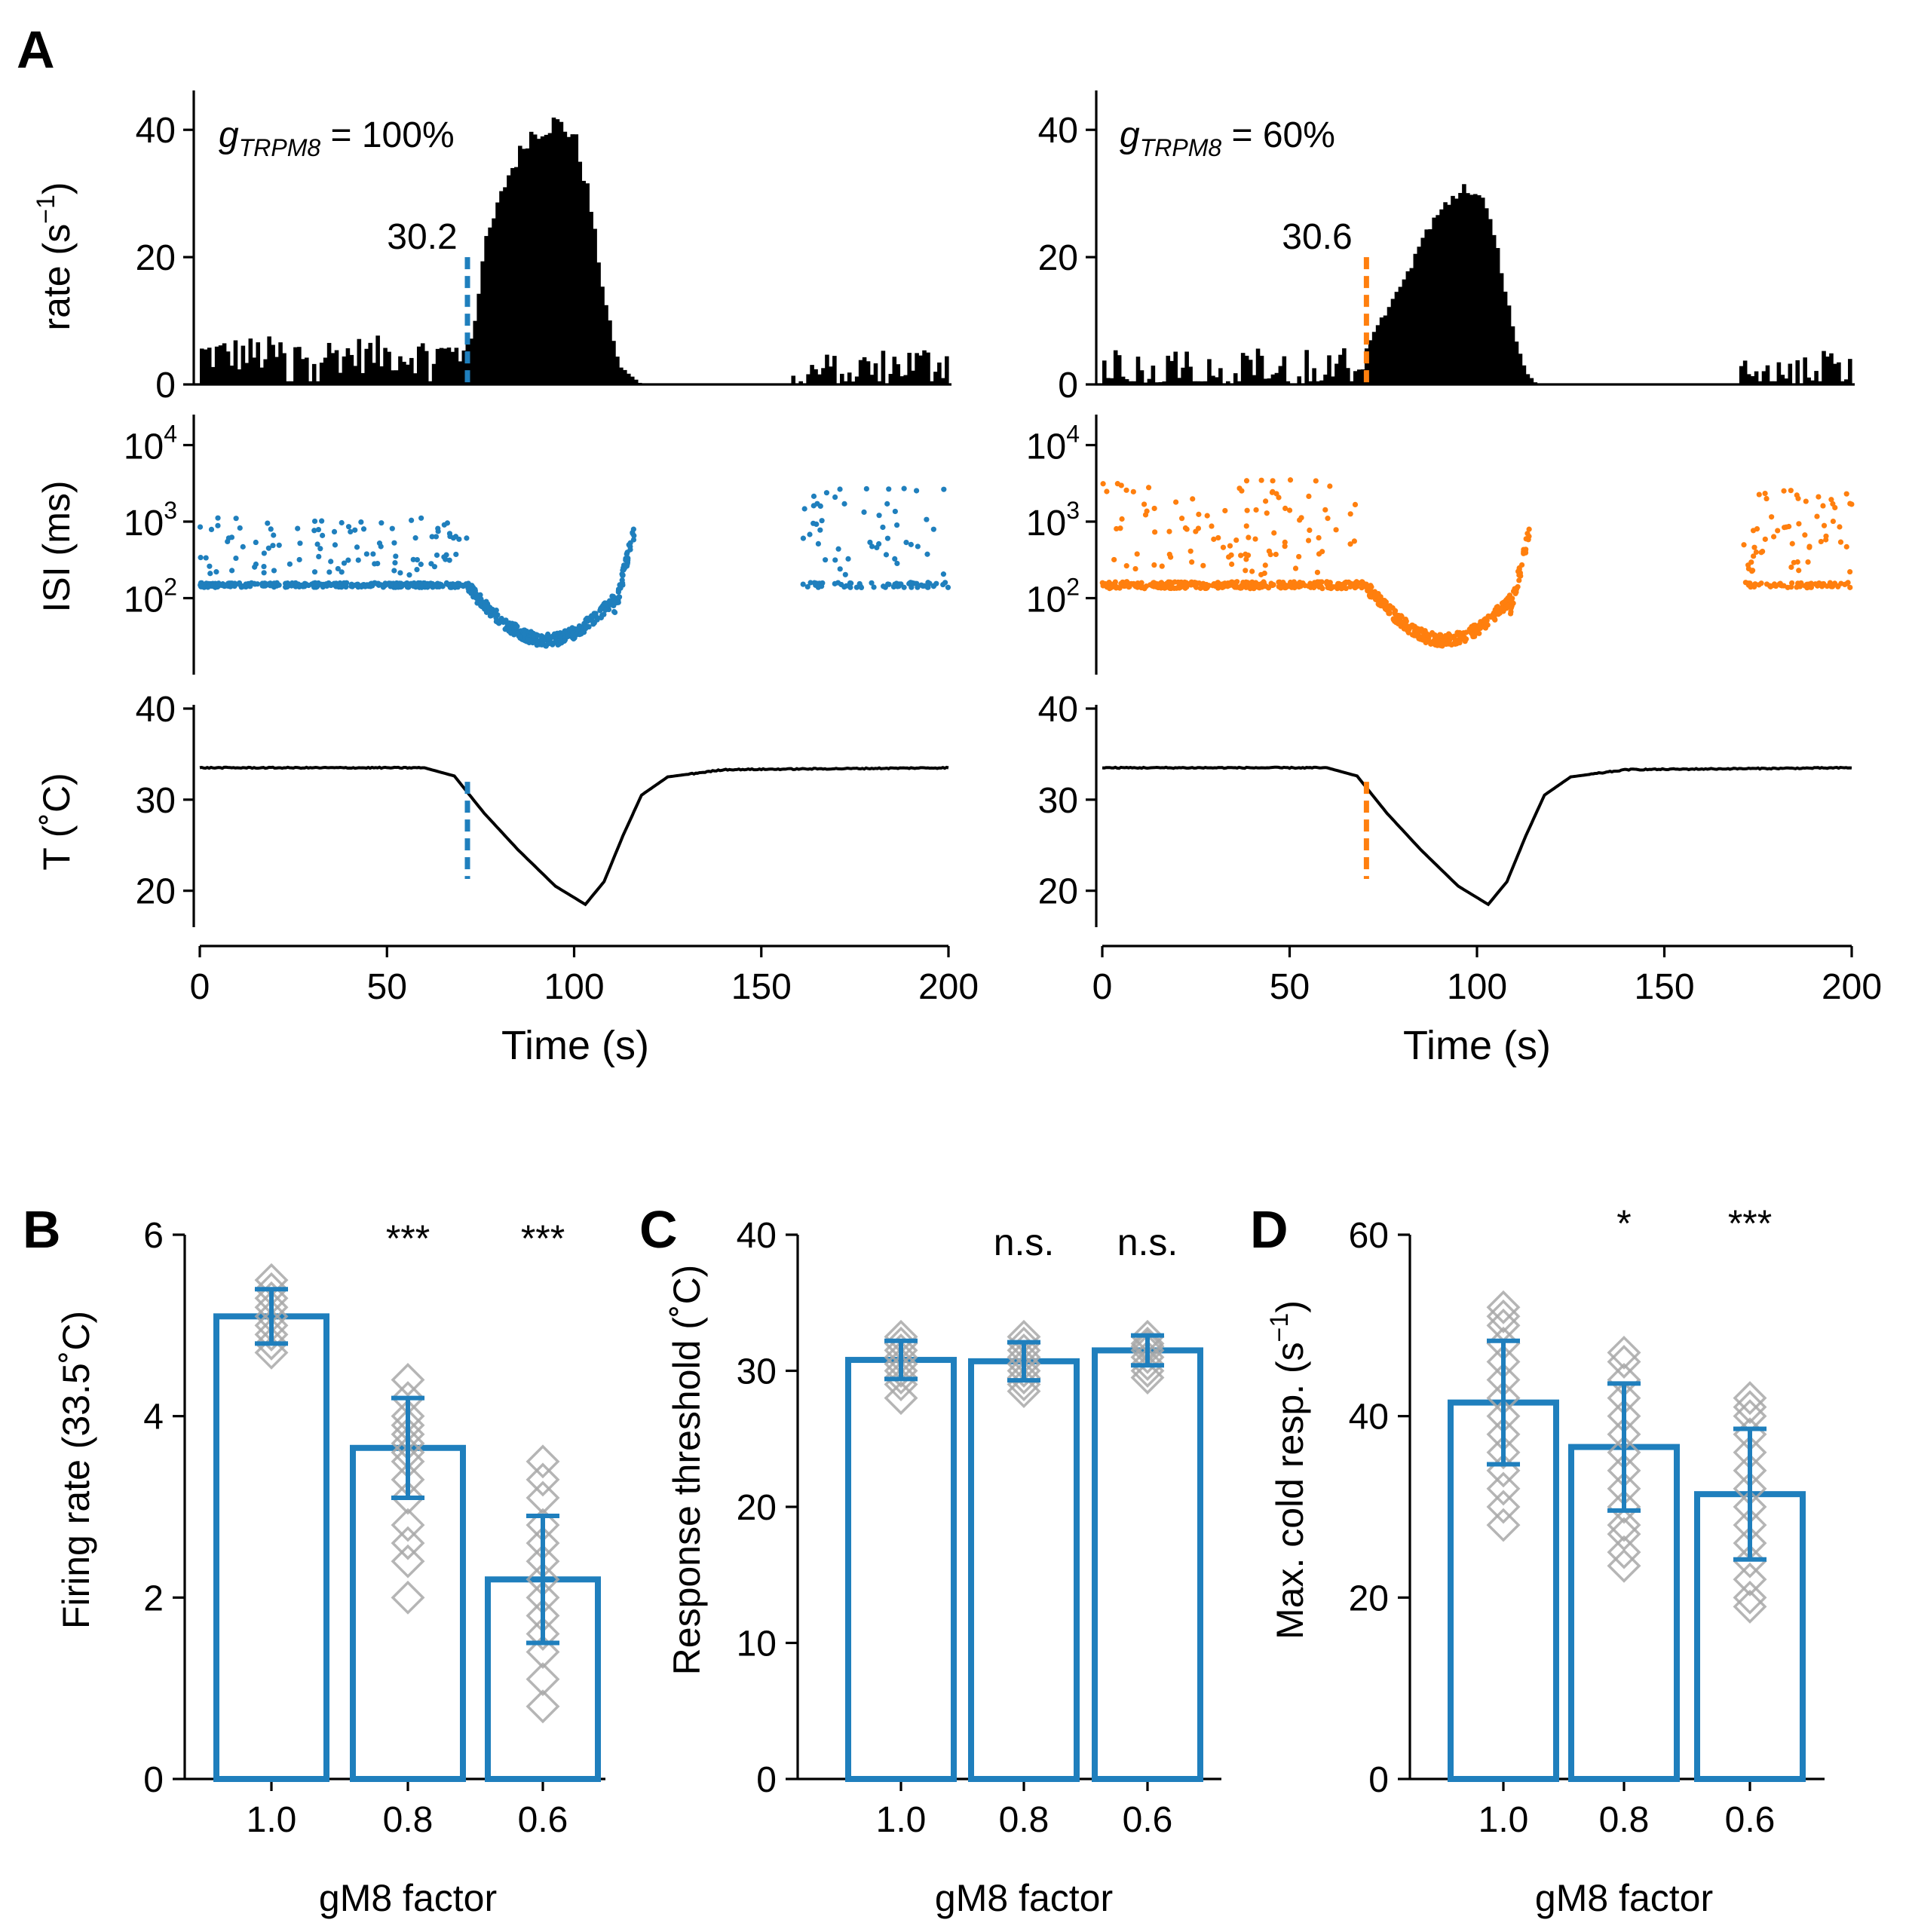 The width and height of the screenshot is (1909, 1932). What do you see at coordinates (543, 1633) in the screenshot?
I see `data-point-diamond` at bounding box center [543, 1633].